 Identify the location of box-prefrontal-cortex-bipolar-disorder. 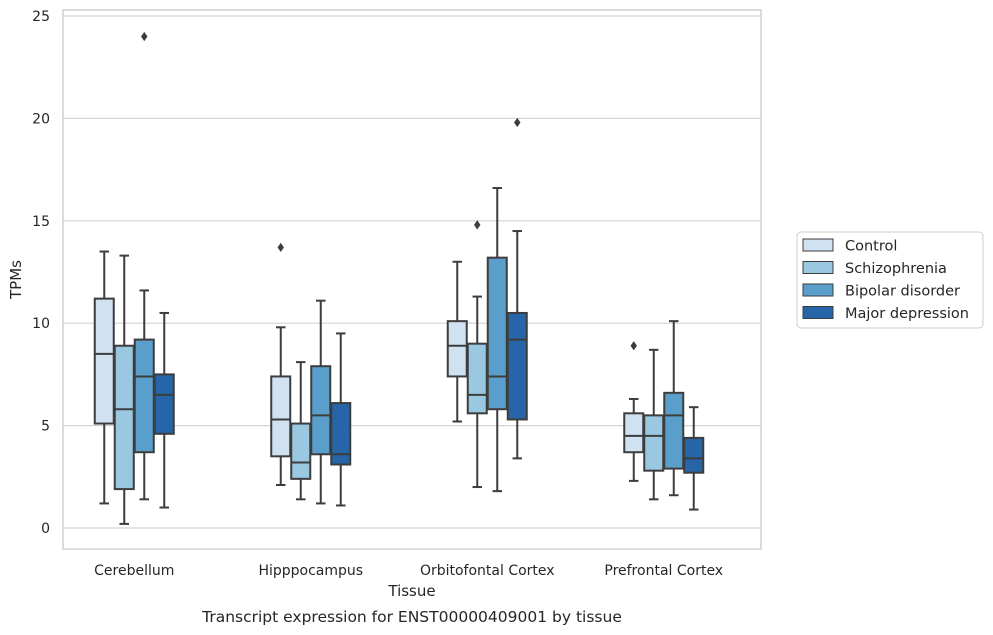
(674, 408).